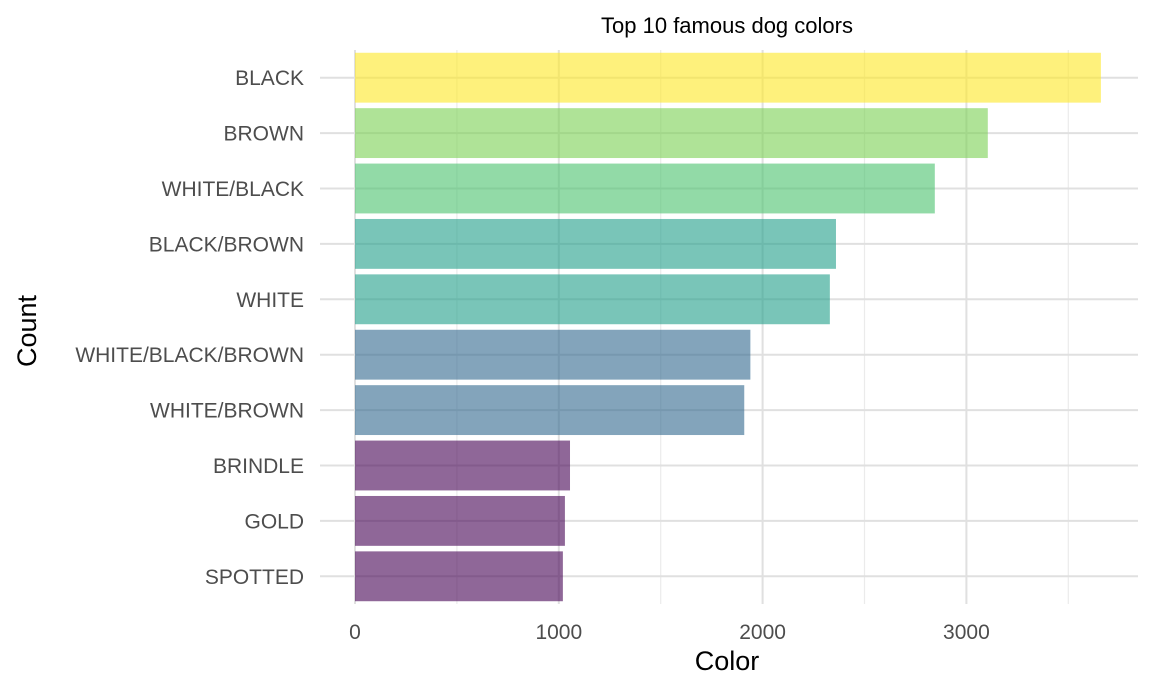 This screenshot has width=1152, height=696. What do you see at coordinates (762, 632) in the screenshot?
I see `x-tick-label: 2000` at bounding box center [762, 632].